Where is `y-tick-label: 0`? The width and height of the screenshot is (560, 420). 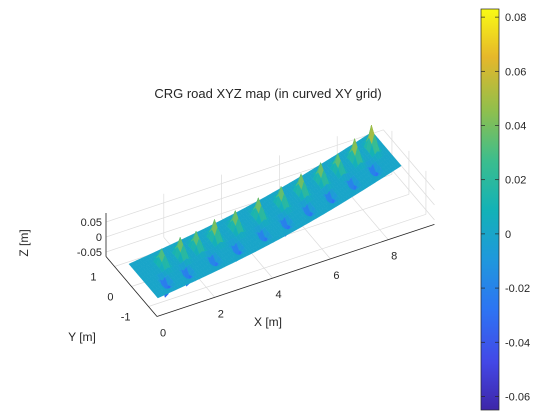
y-tick-label: 0 is located at coordinates (110, 298).